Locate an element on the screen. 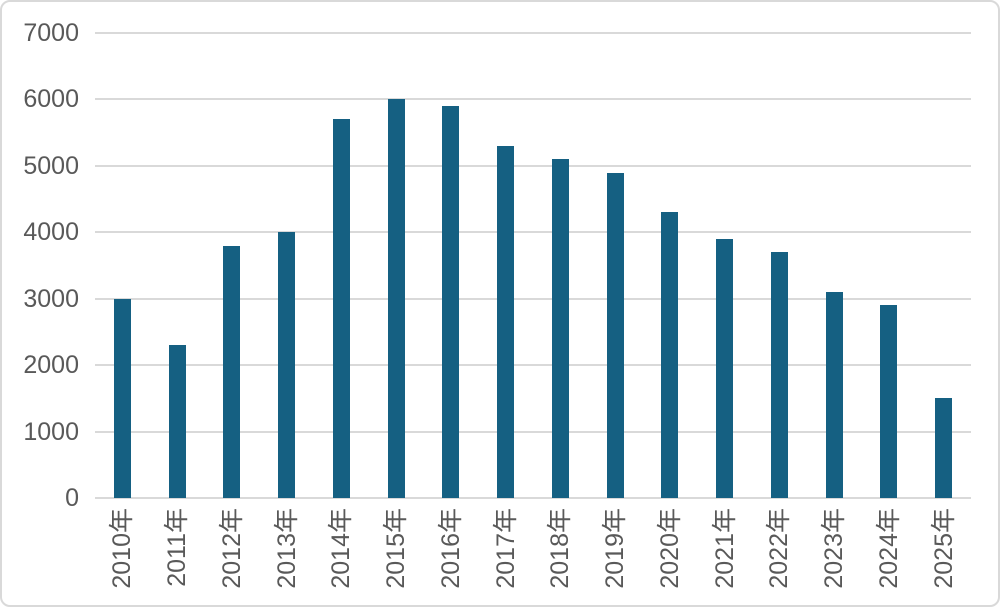  y-axis-tick-label: 1000 is located at coordinates (51, 431).